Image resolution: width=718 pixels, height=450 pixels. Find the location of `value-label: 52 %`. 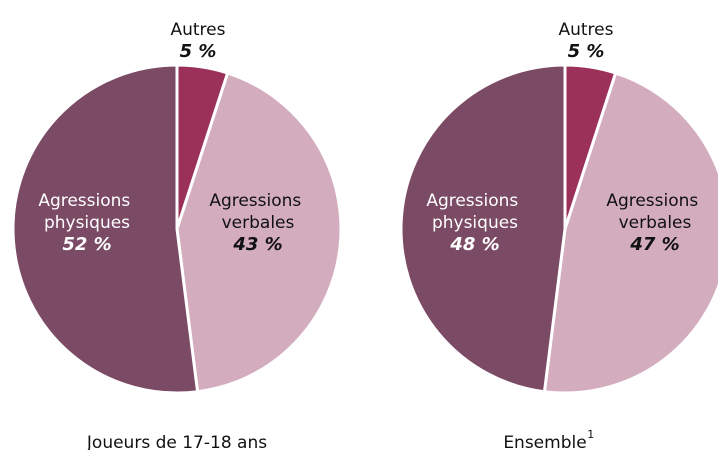

value-label: 52 % is located at coordinates (86, 244).